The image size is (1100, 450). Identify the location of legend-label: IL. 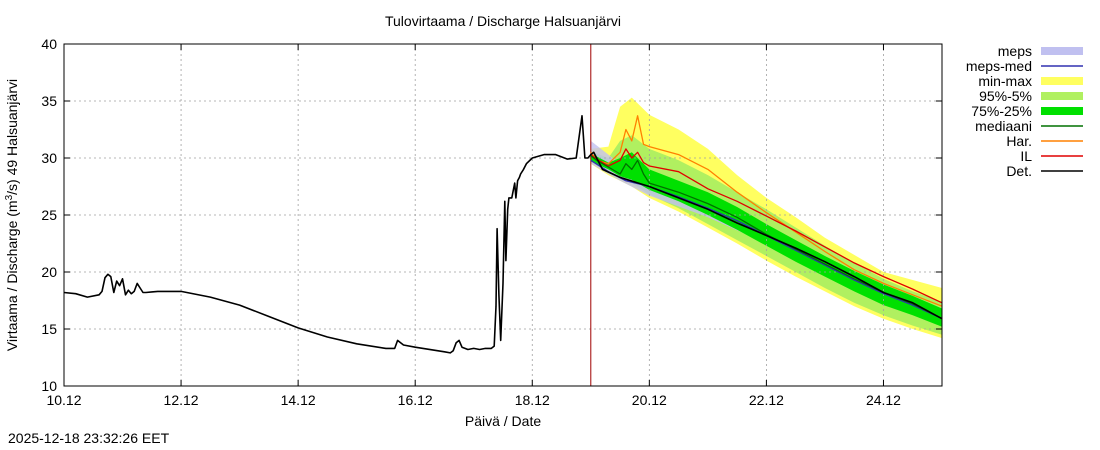
(1026, 156).